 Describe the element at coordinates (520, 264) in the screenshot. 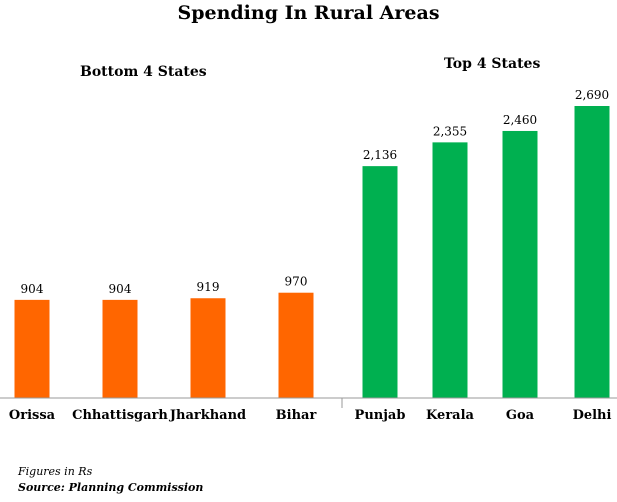

I see `bar-goa` at that location.